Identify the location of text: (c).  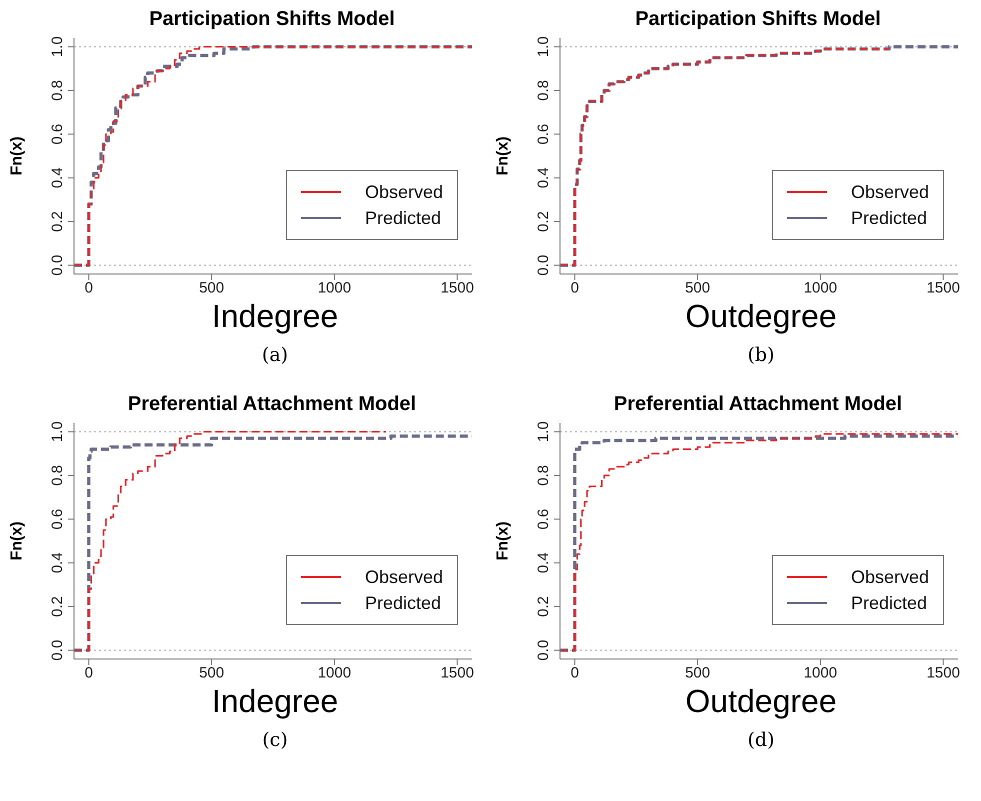
(275, 740).